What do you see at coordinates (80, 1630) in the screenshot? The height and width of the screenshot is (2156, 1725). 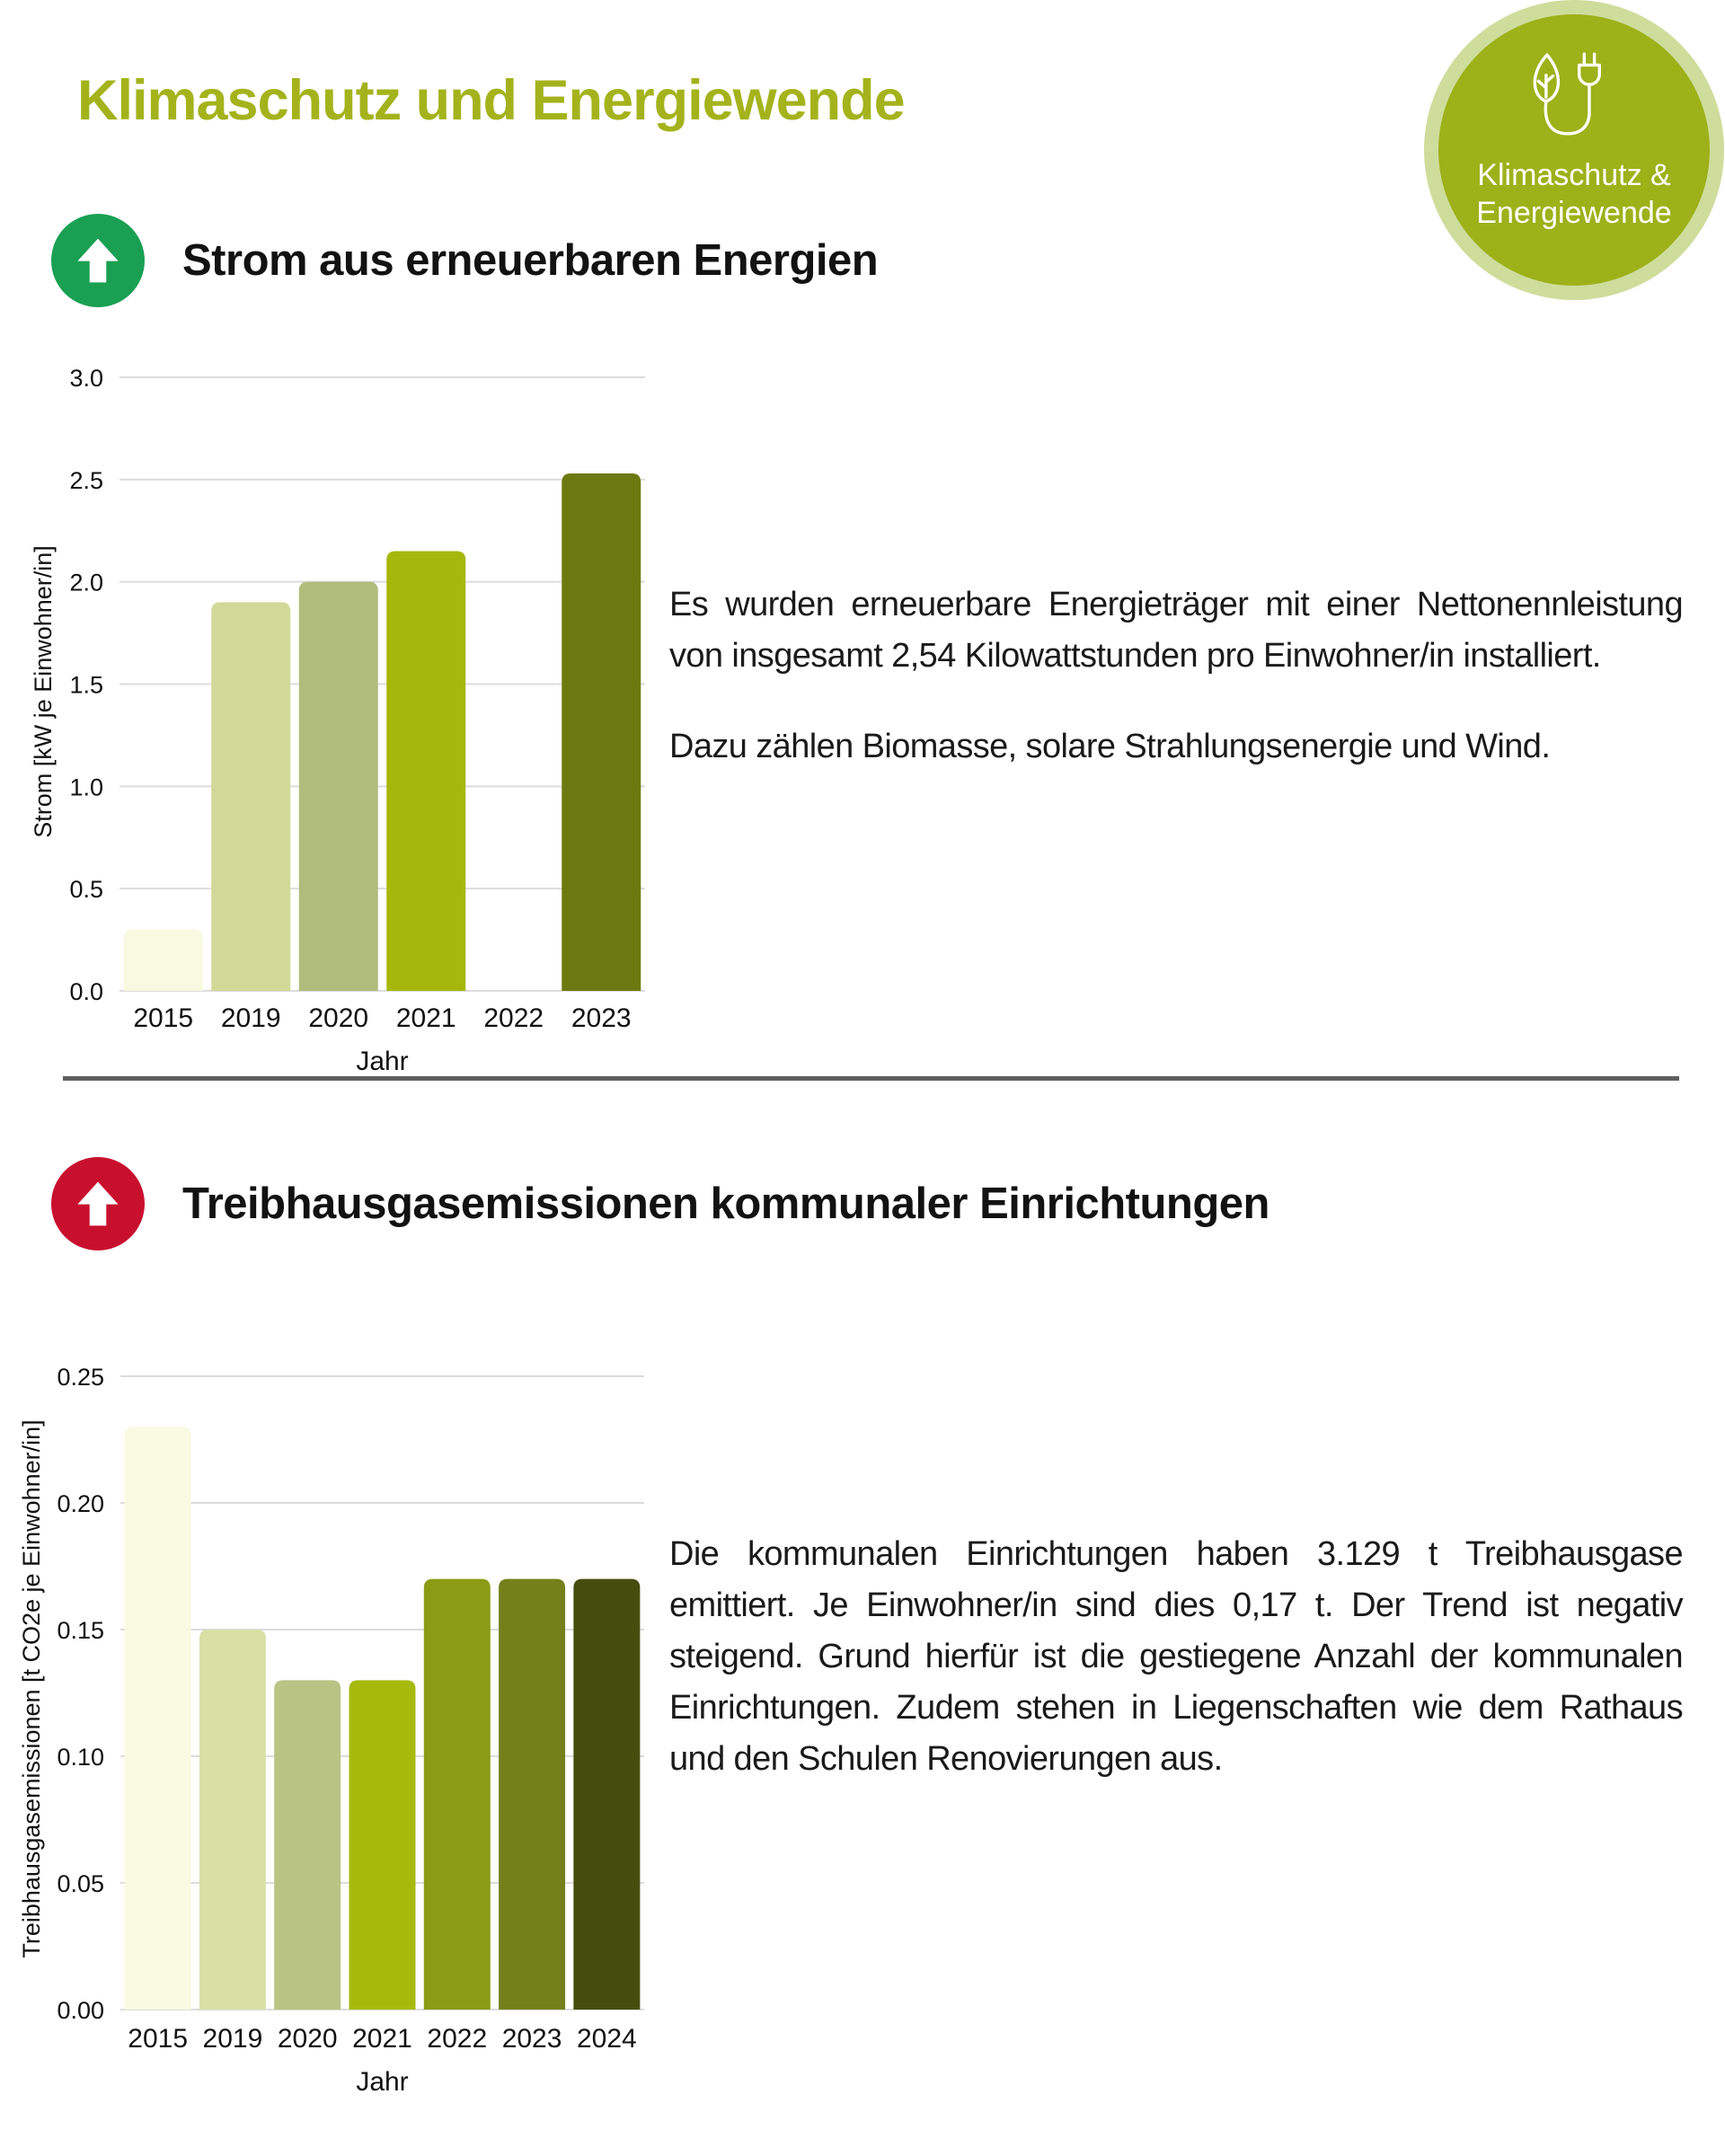 I see `y-tick-label: 0.15` at bounding box center [80, 1630].